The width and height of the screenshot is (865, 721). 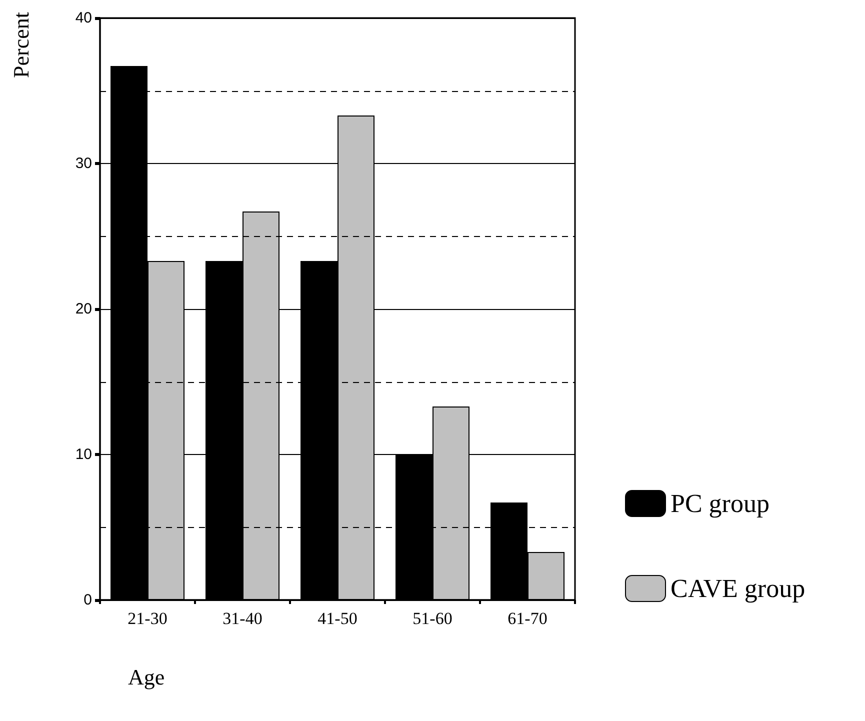 I want to click on y-tick-label: 10, so click(x=83, y=454).